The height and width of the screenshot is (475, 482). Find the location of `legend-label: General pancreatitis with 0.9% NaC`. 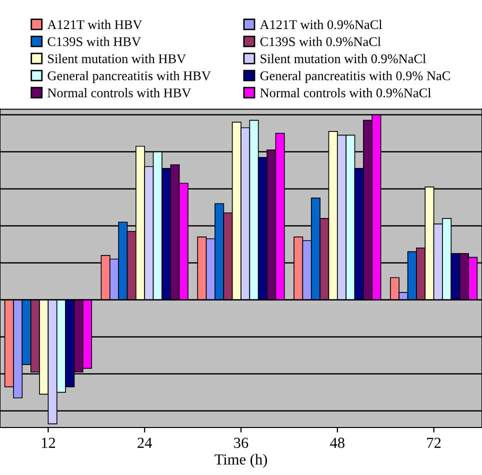

legend-label: General pancreatitis with 0.9% NaC is located at coordinates (355, 76).